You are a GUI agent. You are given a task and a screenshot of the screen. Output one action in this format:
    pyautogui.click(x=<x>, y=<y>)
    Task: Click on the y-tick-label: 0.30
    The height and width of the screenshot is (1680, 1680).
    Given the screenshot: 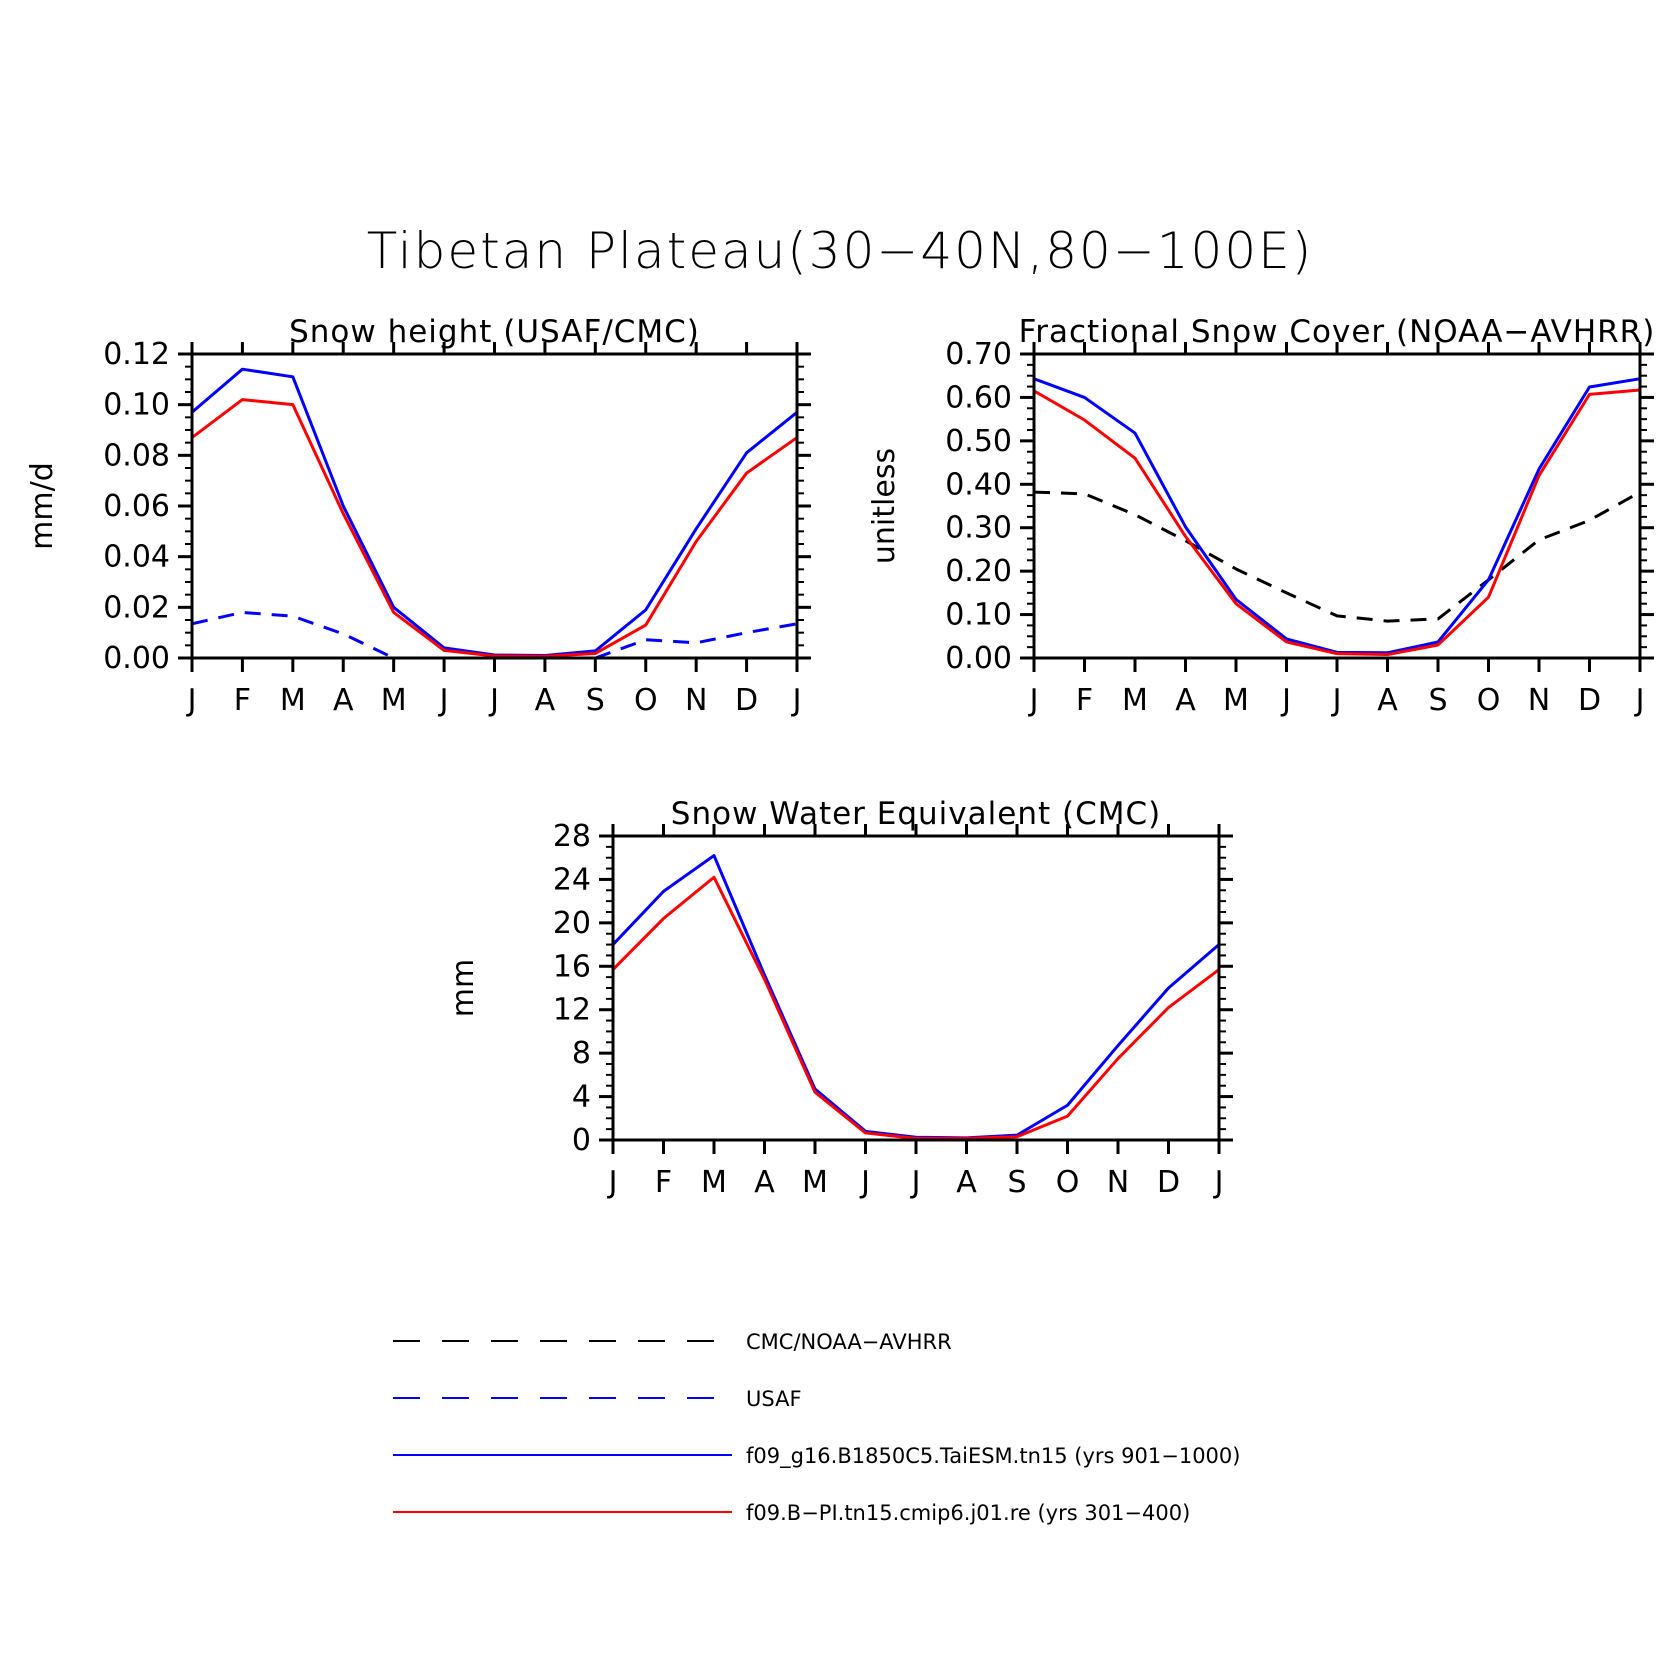 What is the action you would take?
    pyautogui.click(x=978, y=528)
    